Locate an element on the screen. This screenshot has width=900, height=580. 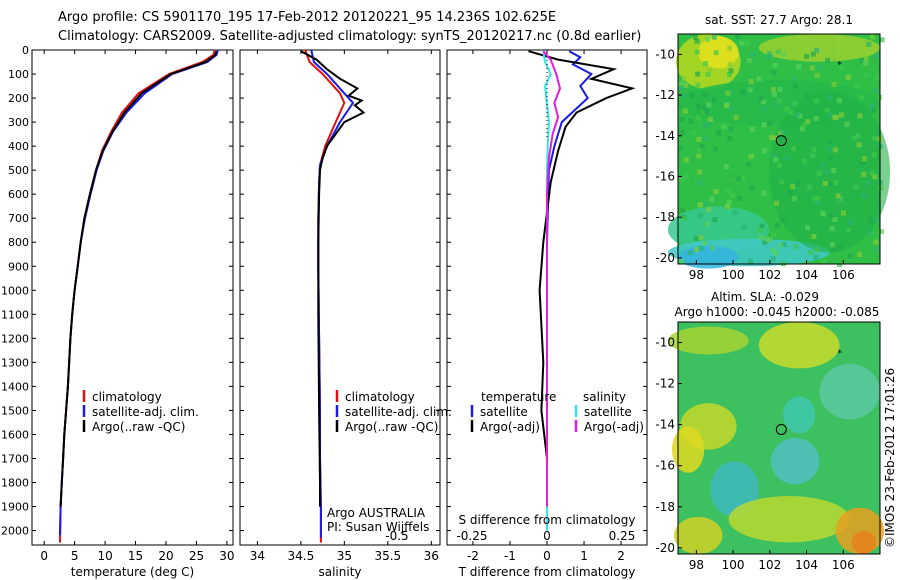
temperature-series-climatology is located at coordinates (137, 296).